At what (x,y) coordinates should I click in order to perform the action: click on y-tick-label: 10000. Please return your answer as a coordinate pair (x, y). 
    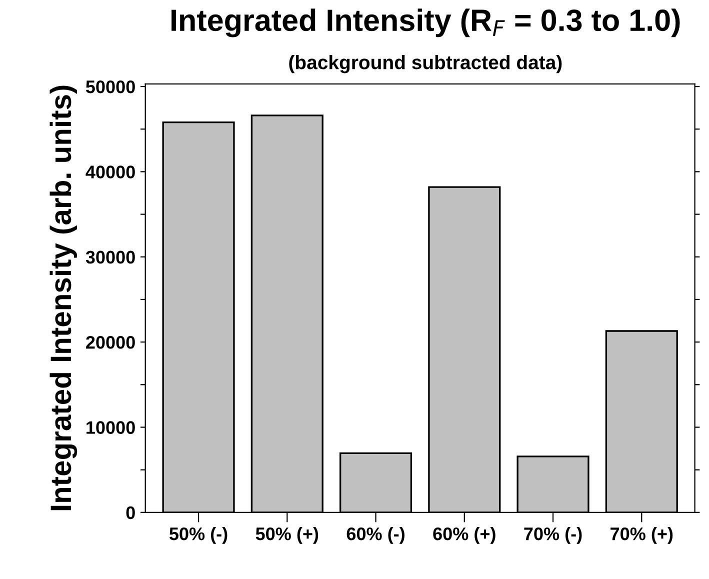
    Looking at the image, I should click on (110, 427).